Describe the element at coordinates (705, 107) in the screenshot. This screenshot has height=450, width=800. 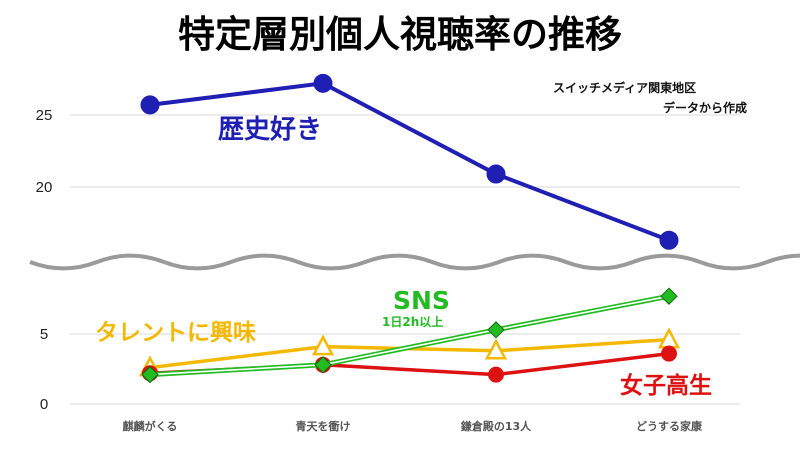
I see `source-note-line-2: データから作成` at that location.